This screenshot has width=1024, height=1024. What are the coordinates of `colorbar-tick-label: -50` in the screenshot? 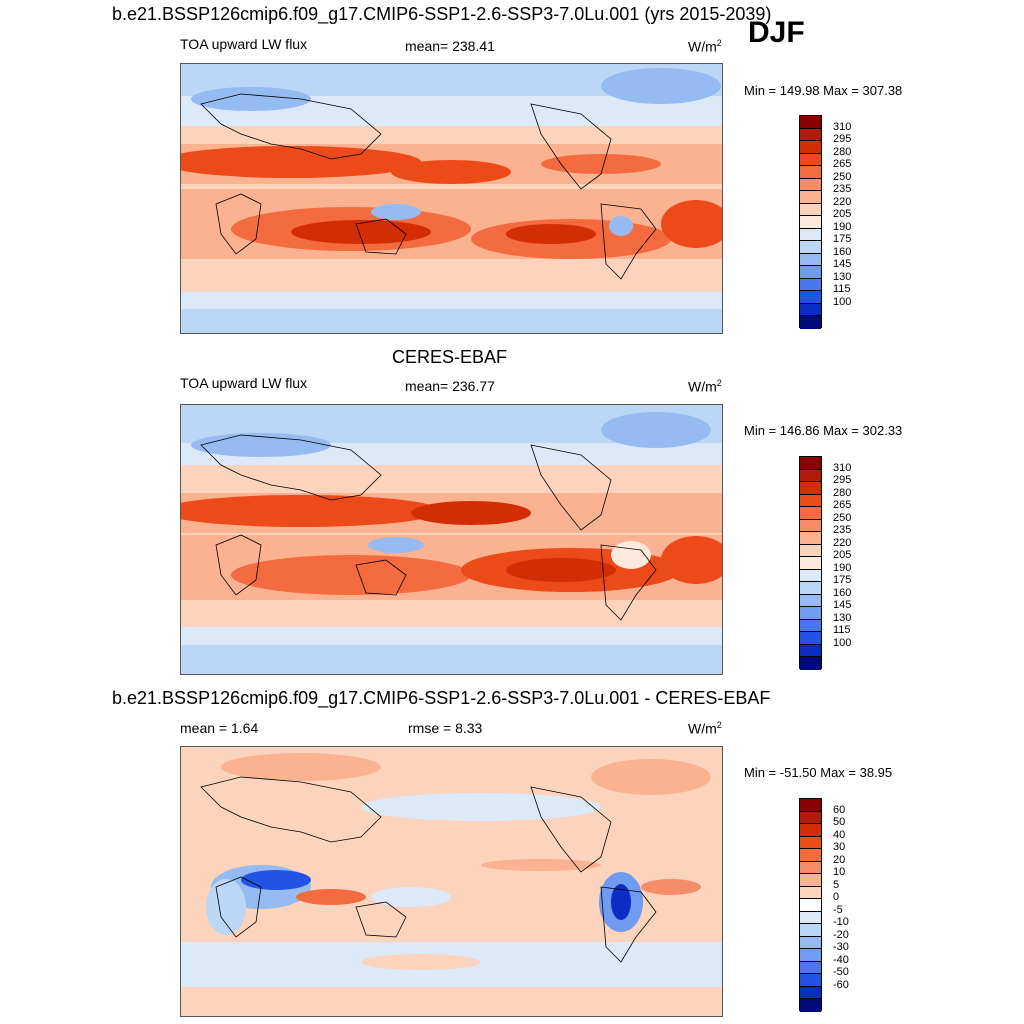 It's located at (841, 972).